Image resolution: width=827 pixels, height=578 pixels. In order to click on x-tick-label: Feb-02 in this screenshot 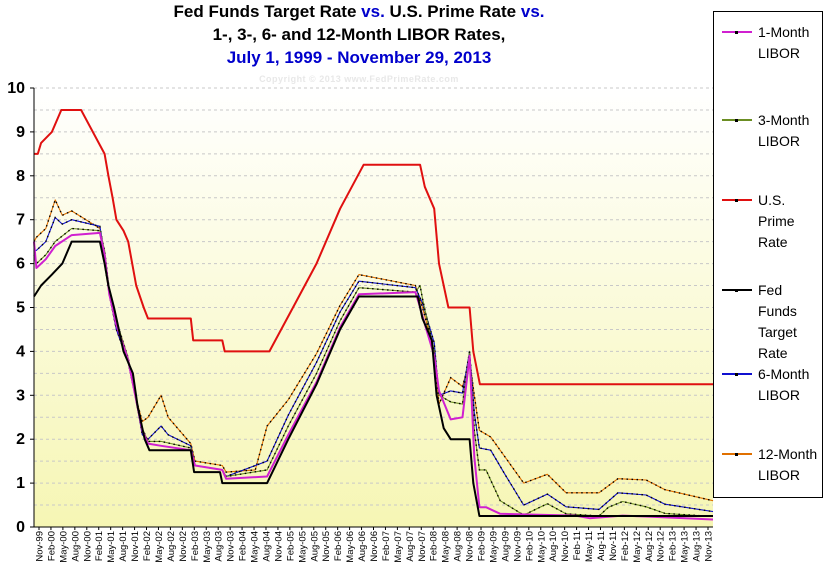, I will do `click(147, 546)`.